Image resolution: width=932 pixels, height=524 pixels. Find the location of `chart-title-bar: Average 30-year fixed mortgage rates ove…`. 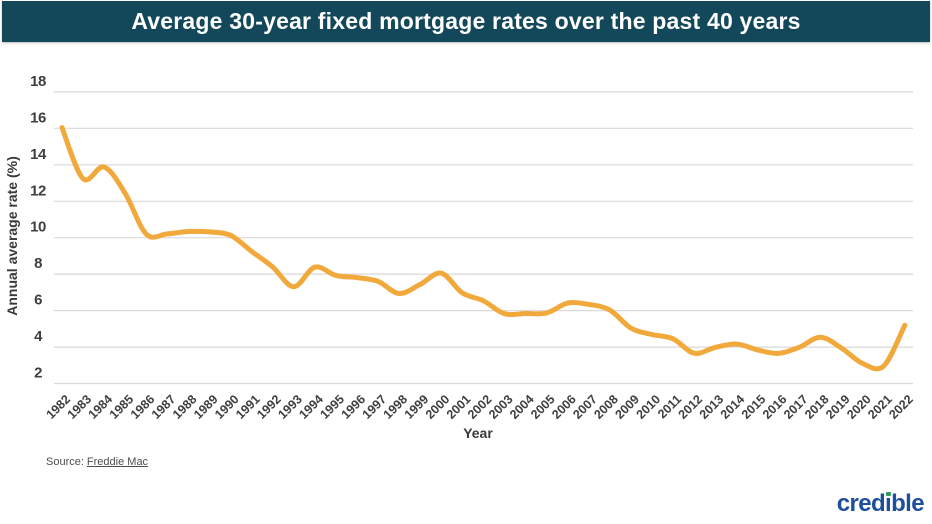

chart-title-bar: Average 30-year fixed mortgage rates ove… is located at coordinates (466, 21).